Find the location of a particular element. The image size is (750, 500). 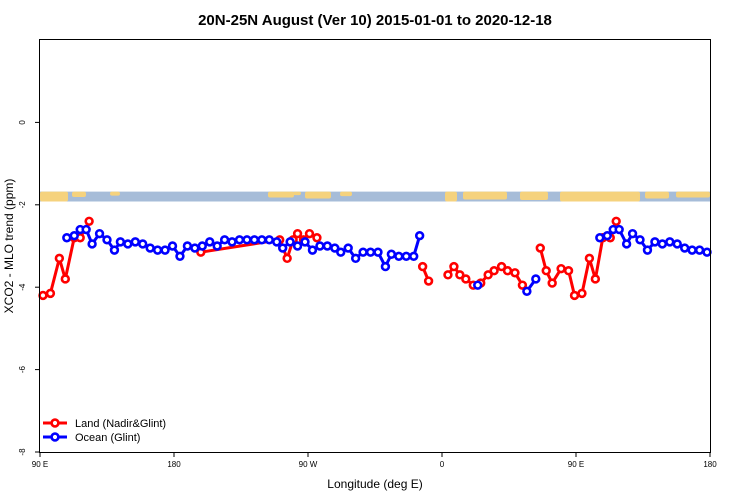

y-tick-label: 0 is located at coordinates (22, 122).